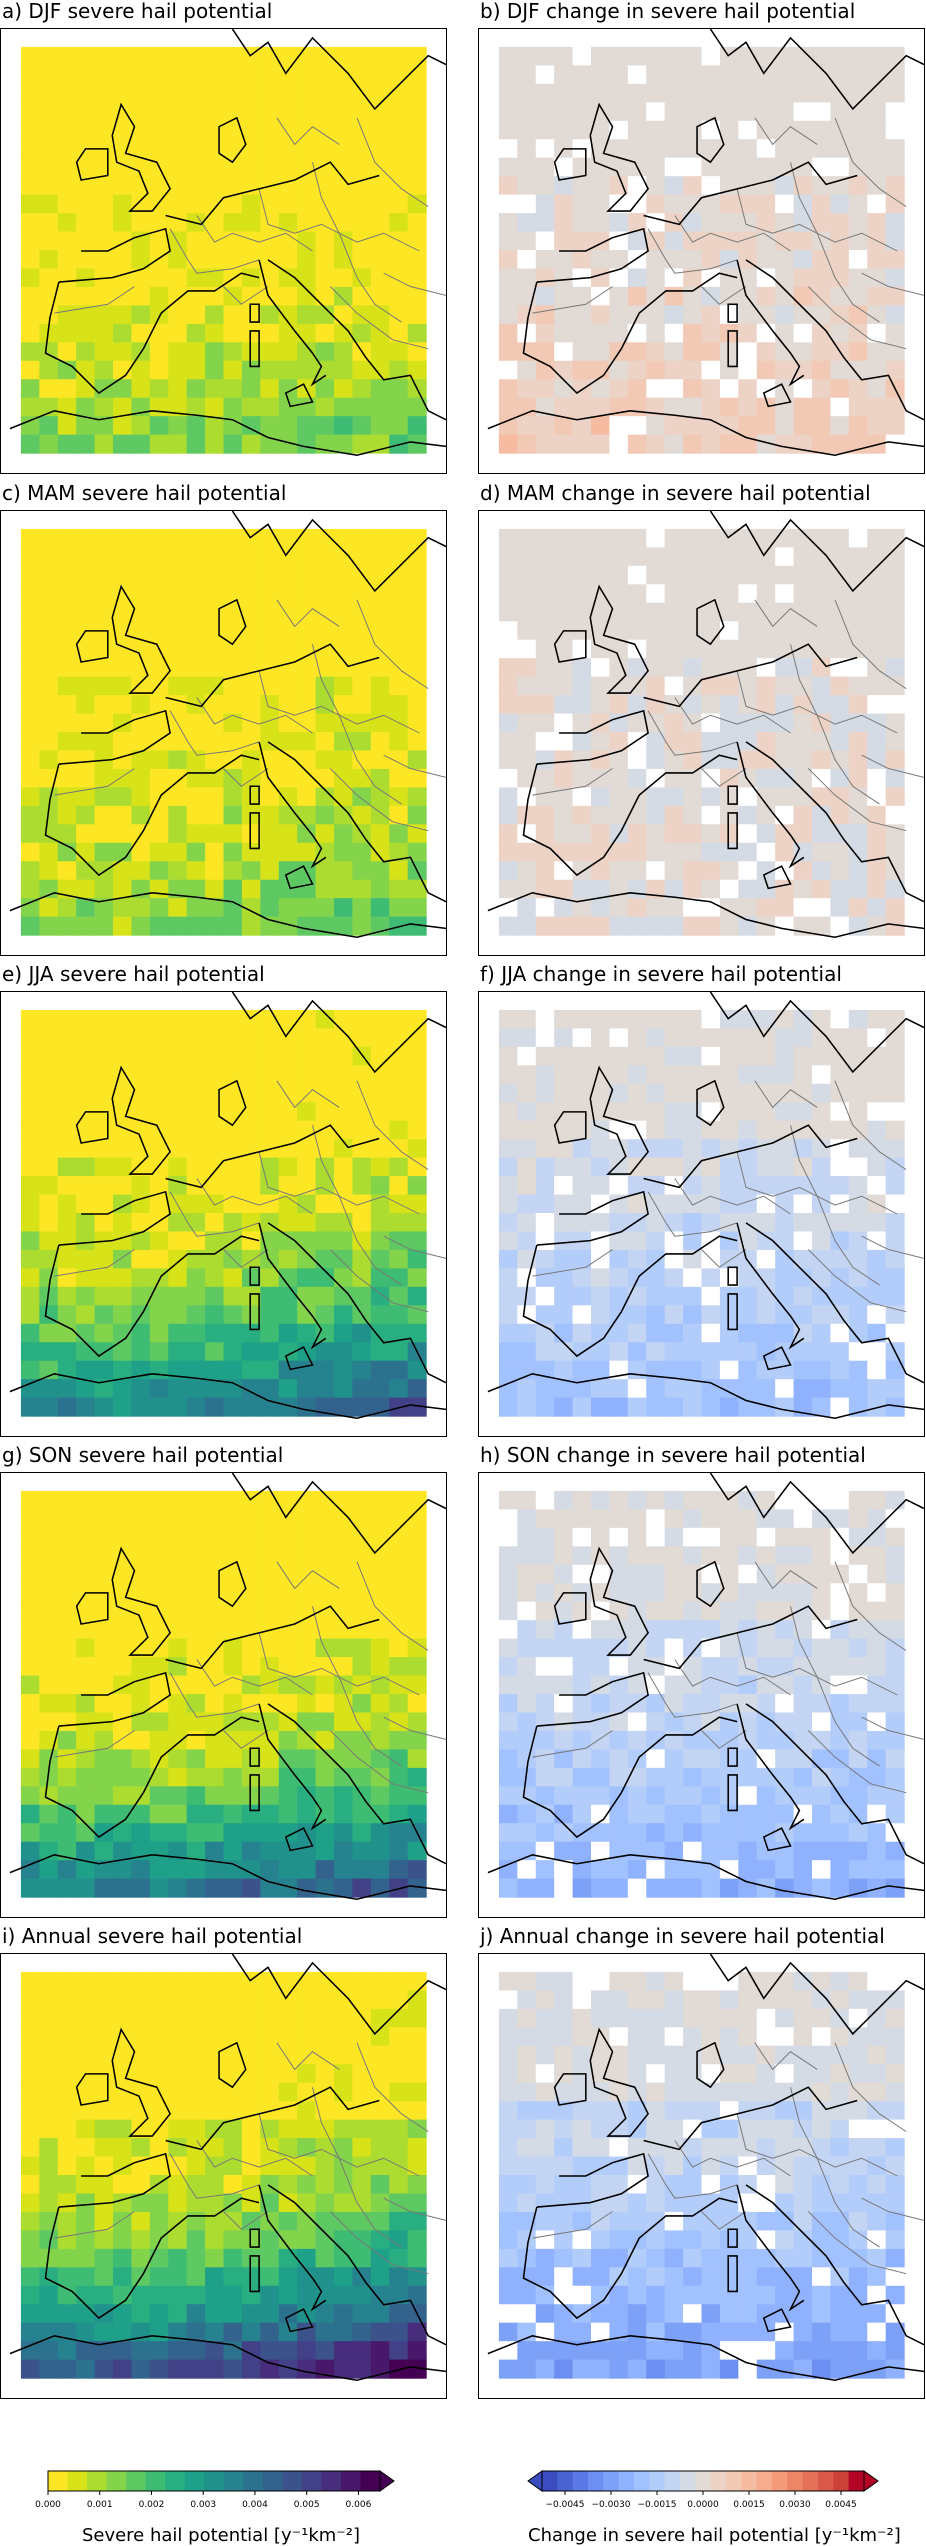 This screenshot has height=2546, width=926. What do you see at coordinates (675, 493) in the screenshot?
I see `panel-title-d: d) MAM change in severe hail potential` at bounding box center [675, 493].